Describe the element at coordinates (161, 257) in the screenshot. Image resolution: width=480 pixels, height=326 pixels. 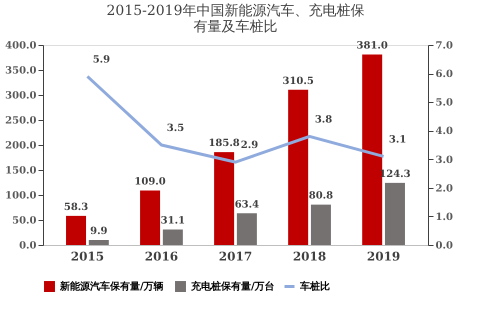
I see `x-tick-label: 2016` at that location.